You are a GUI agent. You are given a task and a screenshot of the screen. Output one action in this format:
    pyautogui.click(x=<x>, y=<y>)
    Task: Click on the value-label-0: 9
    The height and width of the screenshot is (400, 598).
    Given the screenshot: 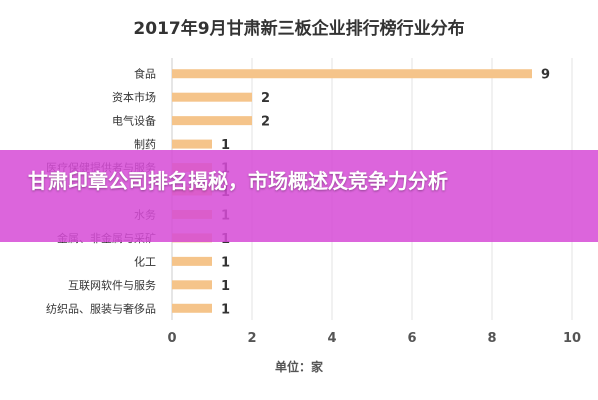 What is the action you would take?
    pyautogui.click(x=545, y=75)
    